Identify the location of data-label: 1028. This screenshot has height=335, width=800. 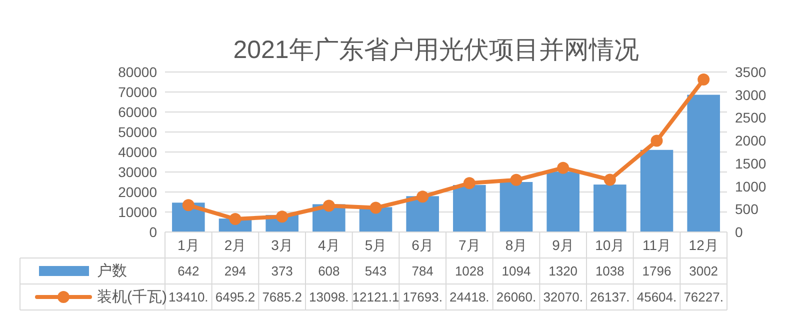
(469, 271).